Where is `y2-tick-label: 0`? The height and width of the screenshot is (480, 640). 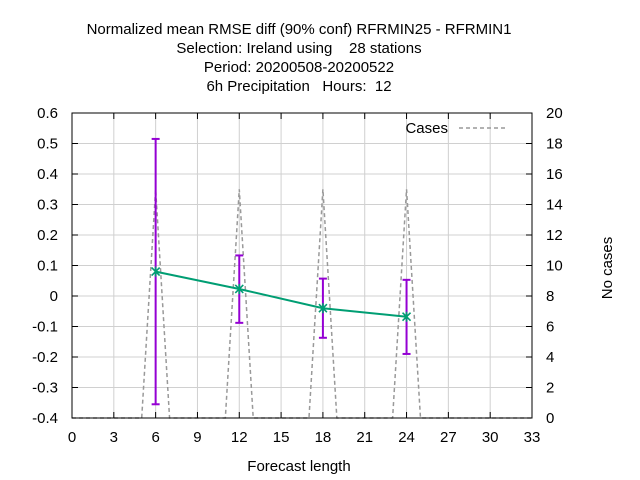 y2-tick-label: 0 is located at coordinates (550, 418).